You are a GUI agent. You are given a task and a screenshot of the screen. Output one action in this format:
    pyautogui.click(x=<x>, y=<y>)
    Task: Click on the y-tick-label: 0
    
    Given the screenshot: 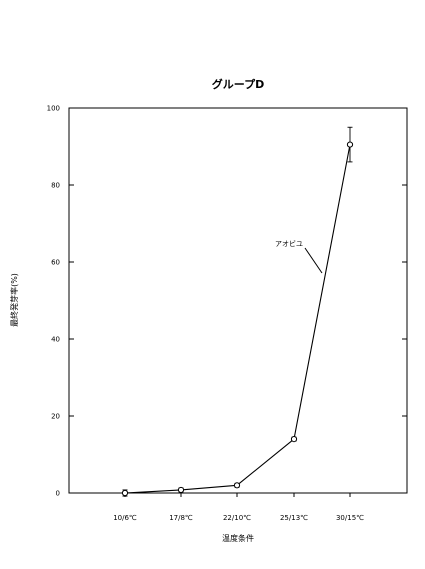 What is the action you would take?
    pyautogui.click(x=58, y=494)
    